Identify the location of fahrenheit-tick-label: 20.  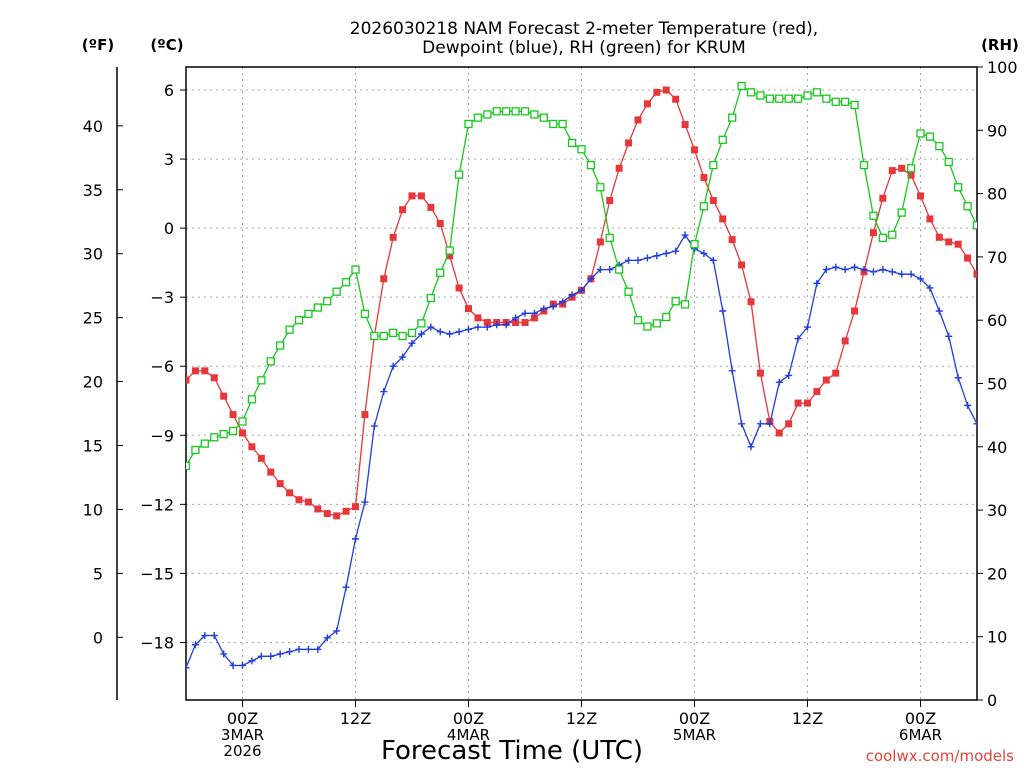
(93, 382).